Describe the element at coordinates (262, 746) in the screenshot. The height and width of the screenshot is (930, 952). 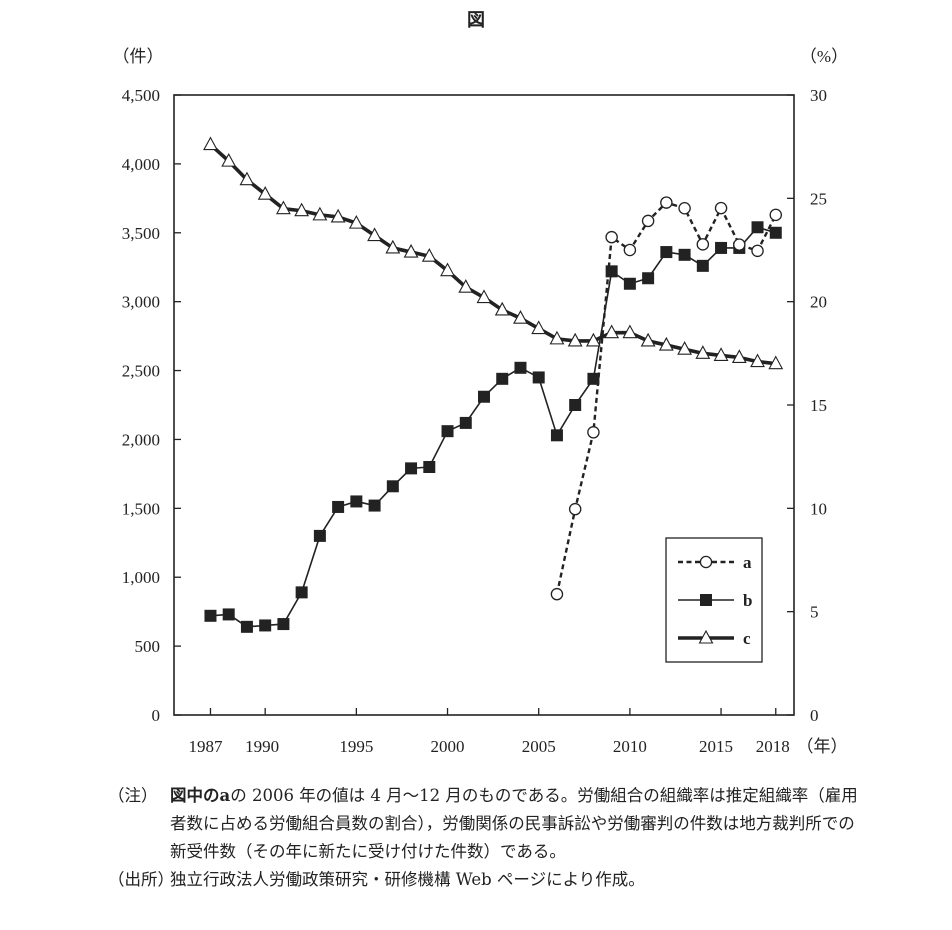
I see `x-tick-label: 1990` at that location.